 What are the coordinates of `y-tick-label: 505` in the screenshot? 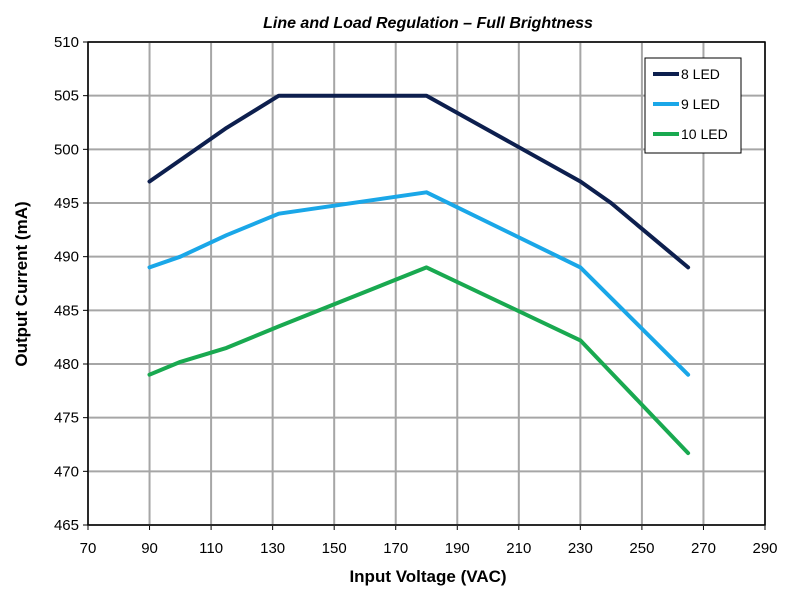 It's located at (66, 96).